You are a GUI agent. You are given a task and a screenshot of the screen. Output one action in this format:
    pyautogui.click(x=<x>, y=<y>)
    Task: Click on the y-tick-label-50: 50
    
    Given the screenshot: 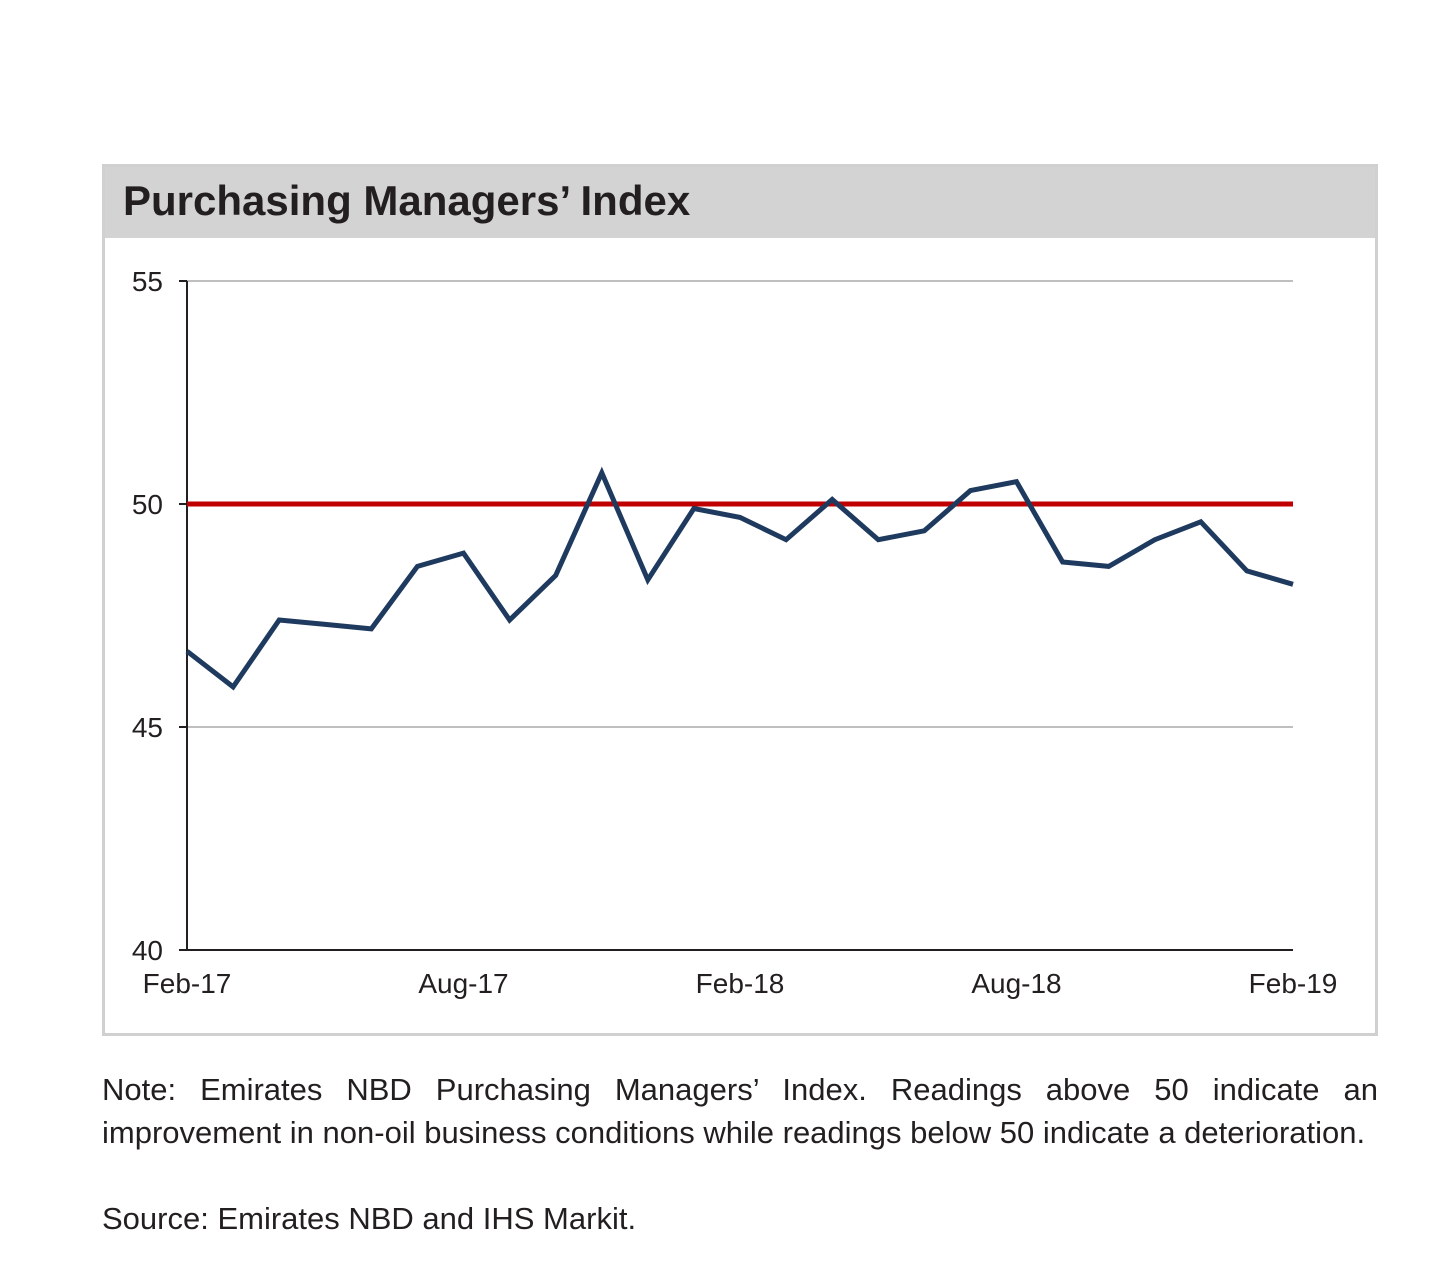 What is the action you would take?
    pyautogui.click(x=147, y=504)
    